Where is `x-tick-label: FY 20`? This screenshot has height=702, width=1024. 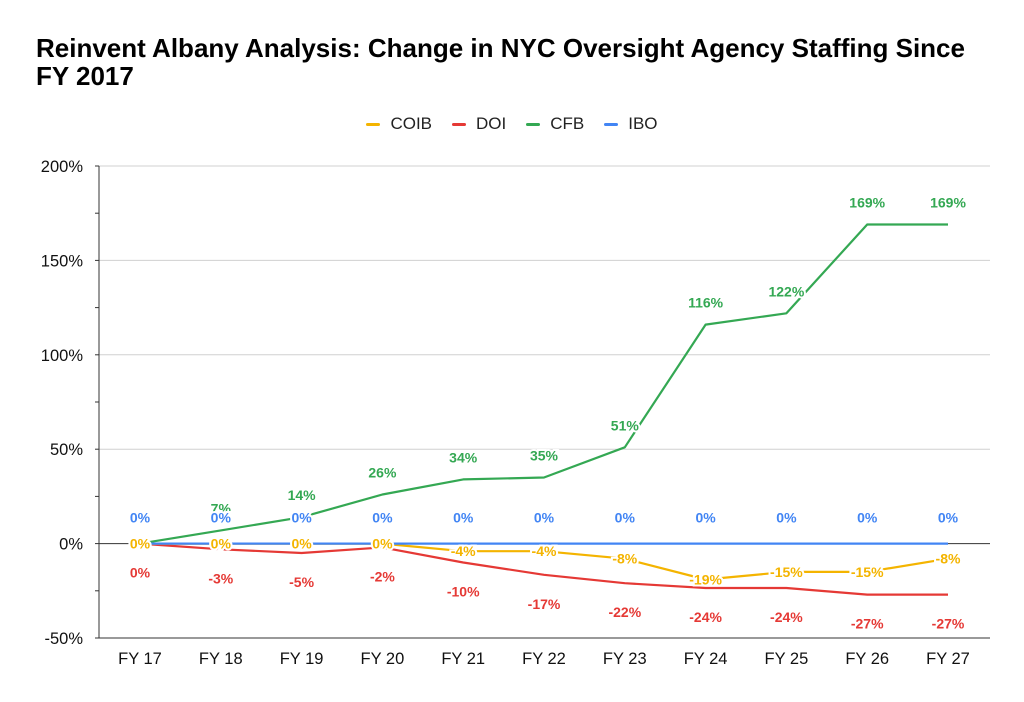
x-tick-label: FY 20 is located at coordinates (383, 659).